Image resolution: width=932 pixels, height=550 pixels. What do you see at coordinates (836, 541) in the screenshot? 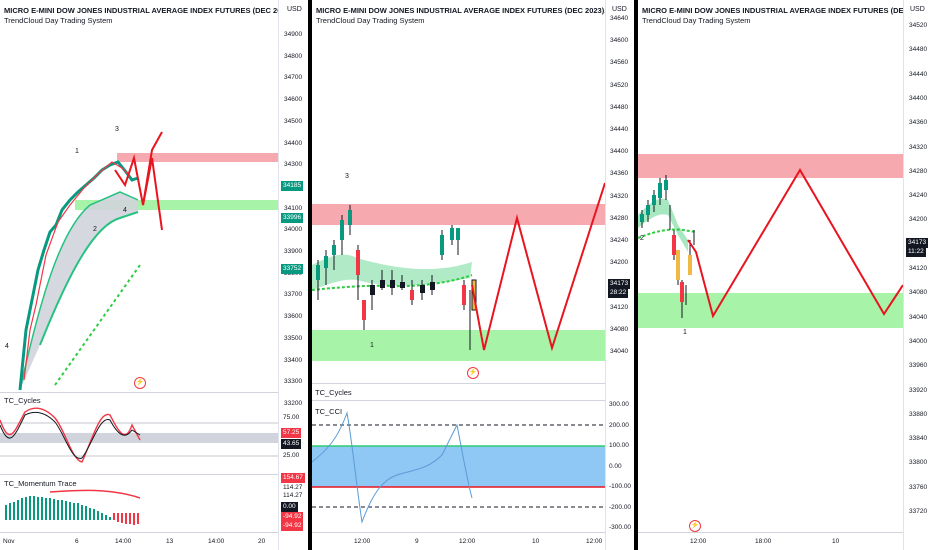
I see `time-tick: 10` at bounding box center [836, 541].